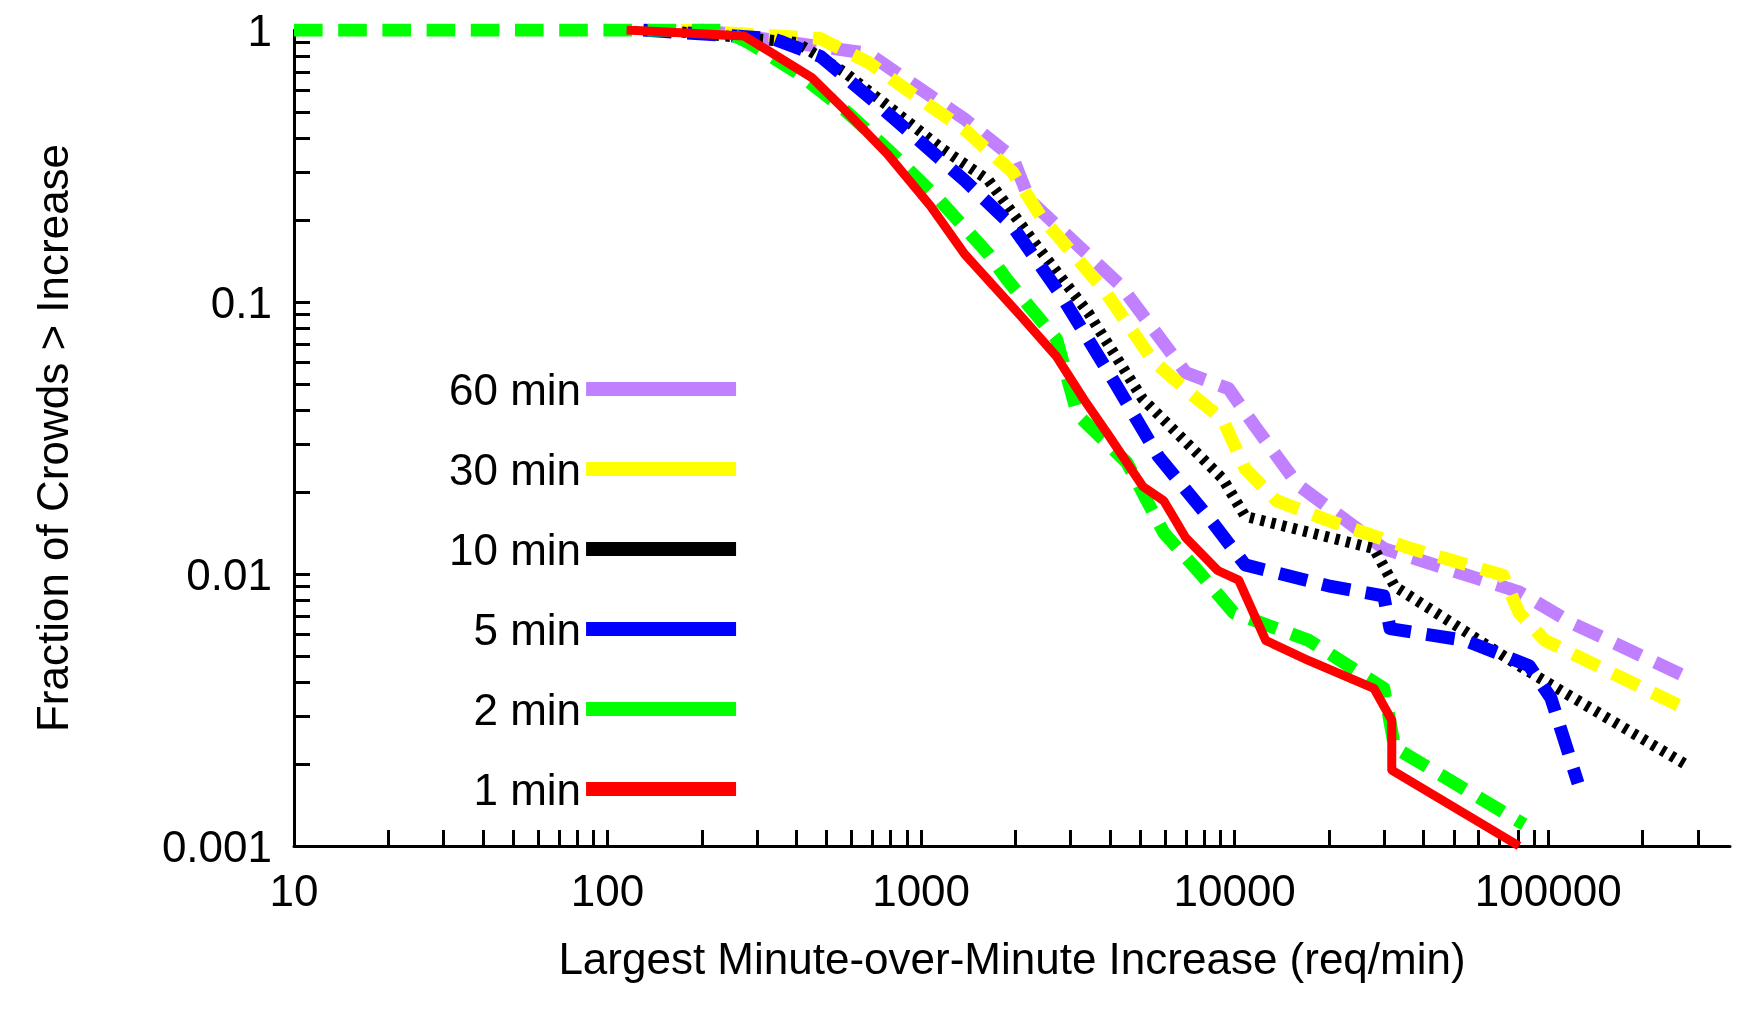  Describe the element at coordinates (515, 389) in the screenshot. I see `legend-label: 60 min` at that location.